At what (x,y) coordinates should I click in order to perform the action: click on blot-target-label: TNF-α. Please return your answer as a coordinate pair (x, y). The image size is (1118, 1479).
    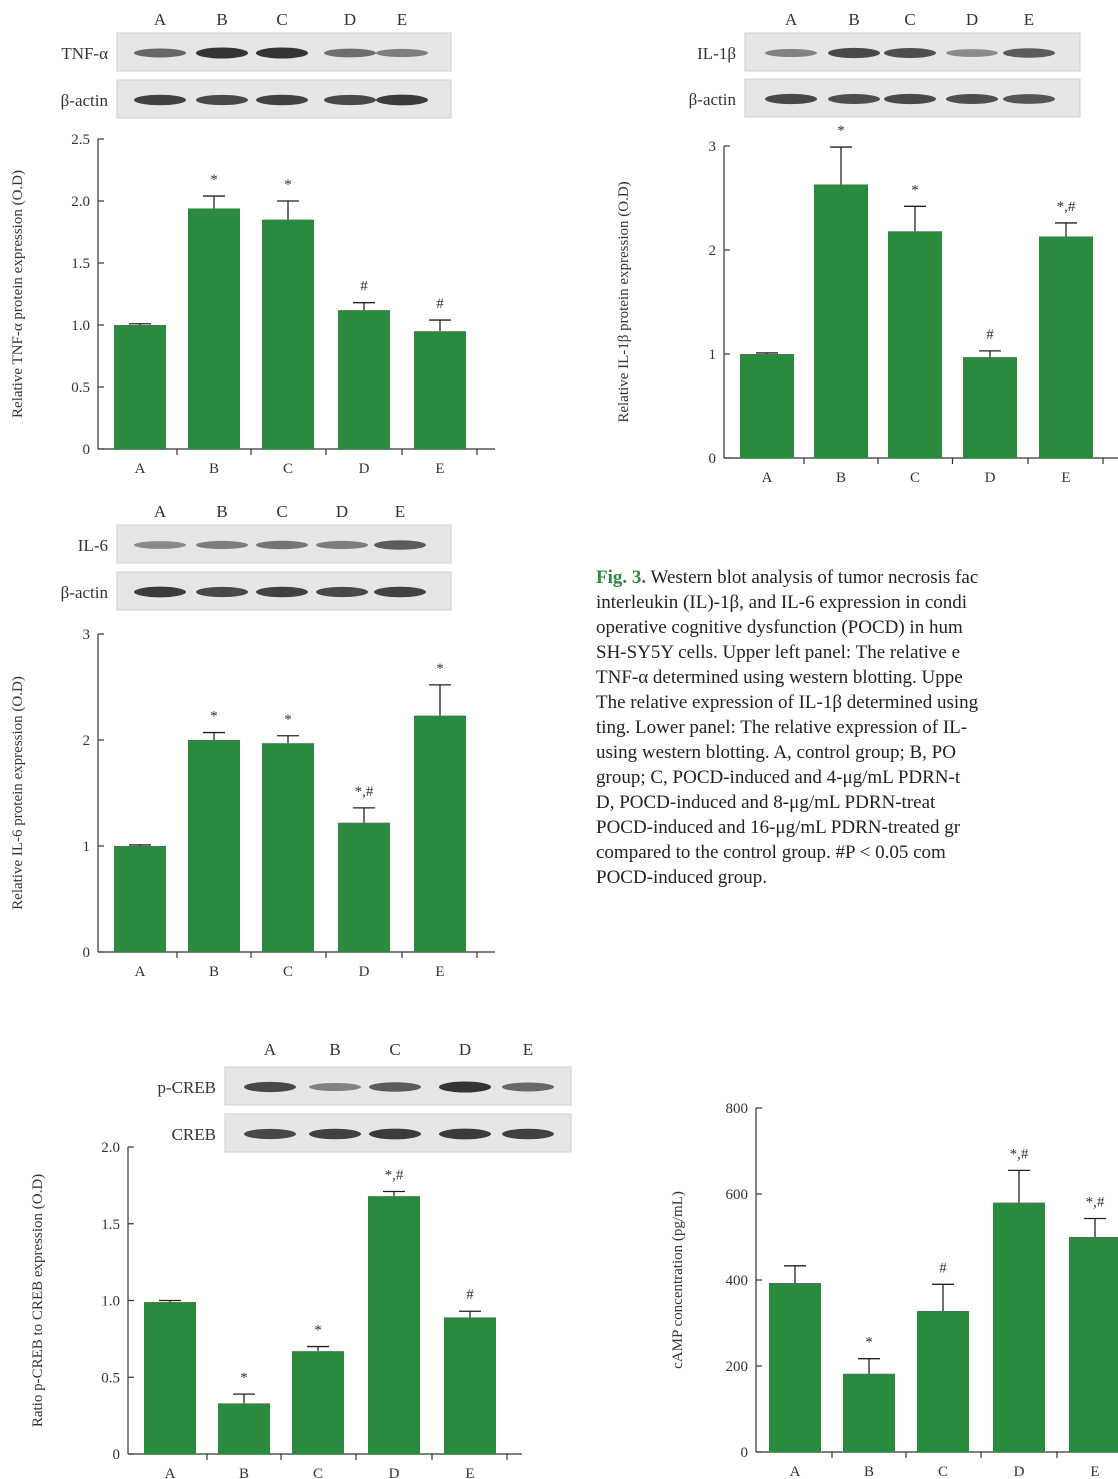
    Looking at the image, I should click on (84, 53).